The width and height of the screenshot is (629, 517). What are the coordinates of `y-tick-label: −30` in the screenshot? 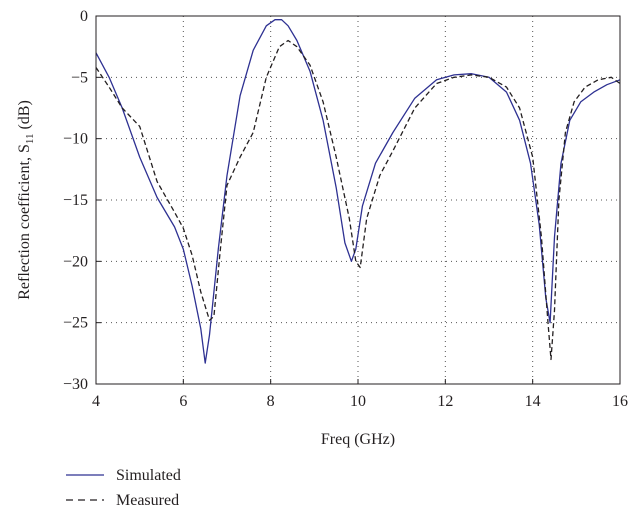 It's located at (75, 384).